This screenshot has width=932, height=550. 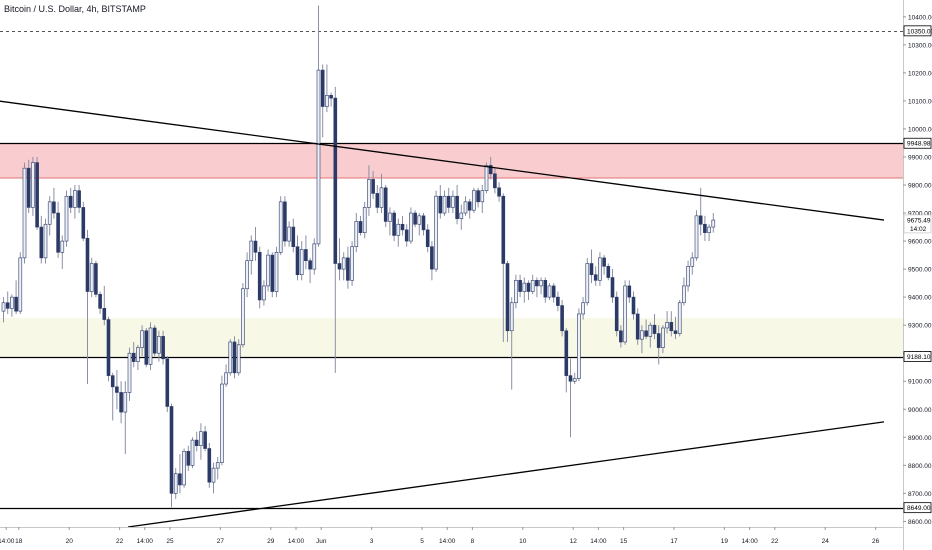 What do you see at coordinates (919, 357) in the screenshot?
I see `level-price-label: 9188.10` at bounding box center [919, 357].